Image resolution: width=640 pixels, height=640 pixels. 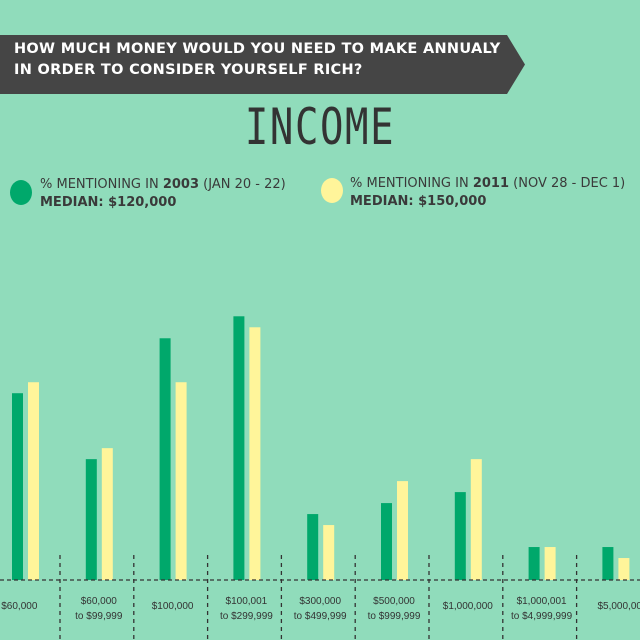 I want to click on x-tick-label: $1,000,001, so click(x=542, y=601).